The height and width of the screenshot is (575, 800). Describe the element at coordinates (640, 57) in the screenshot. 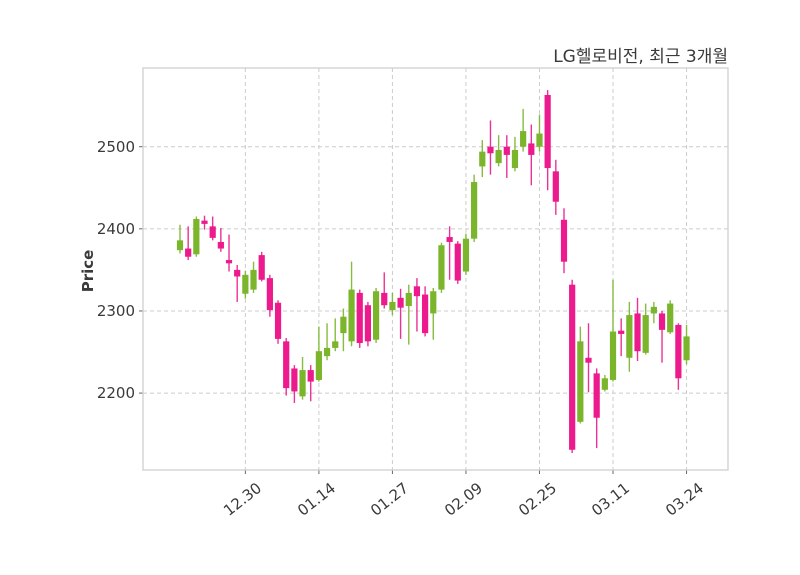

I see `chart-title: LG헬로비전, 최근 3개월` at that location.